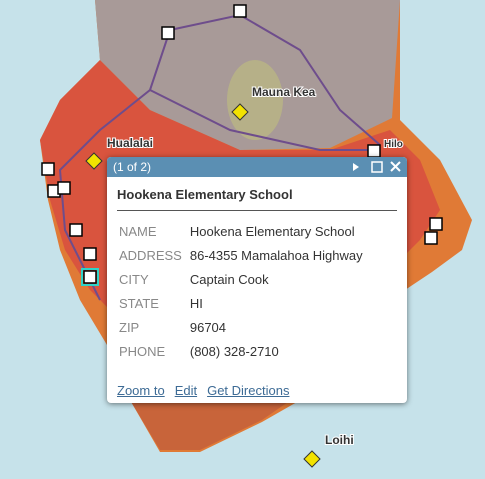 Image resolution: width=485 pixels, height=479 pixels. What do you see at coordinates (129, 327) in the screenshot?
I see `field-label: ZIP` at bounding box center [129, 327].